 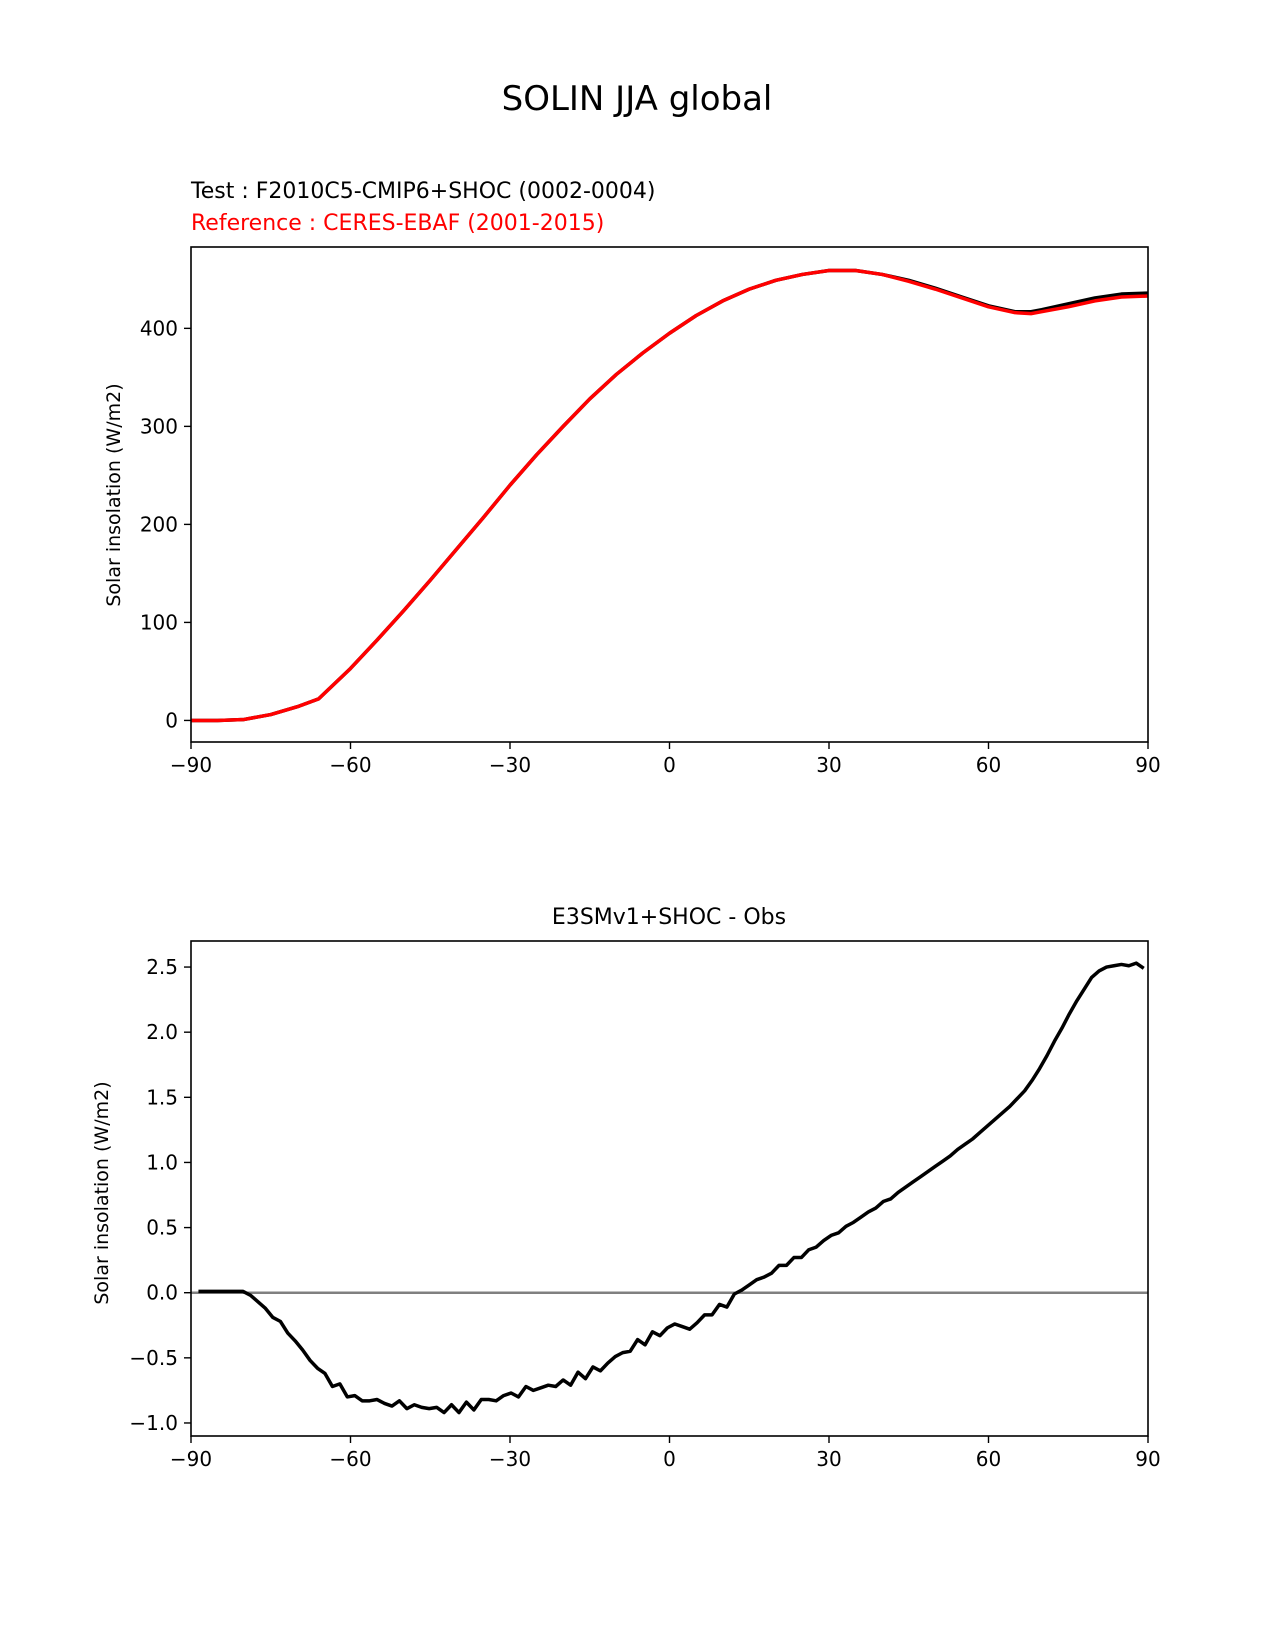 What do you see at coordinates (988, 1459) in the screenshot?
I see `bottom-x-tick-label: 60` at bounding box center [988, 1459].